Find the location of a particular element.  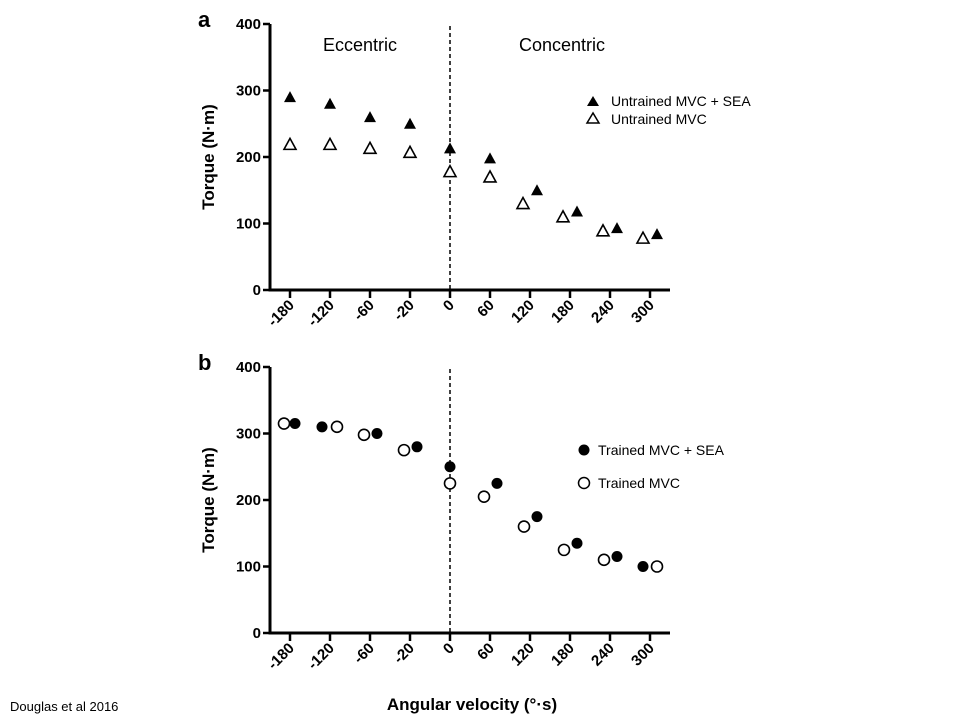

legend-b: Trained MVC + SEA Trained MVC is located at coordinates (651, 466).